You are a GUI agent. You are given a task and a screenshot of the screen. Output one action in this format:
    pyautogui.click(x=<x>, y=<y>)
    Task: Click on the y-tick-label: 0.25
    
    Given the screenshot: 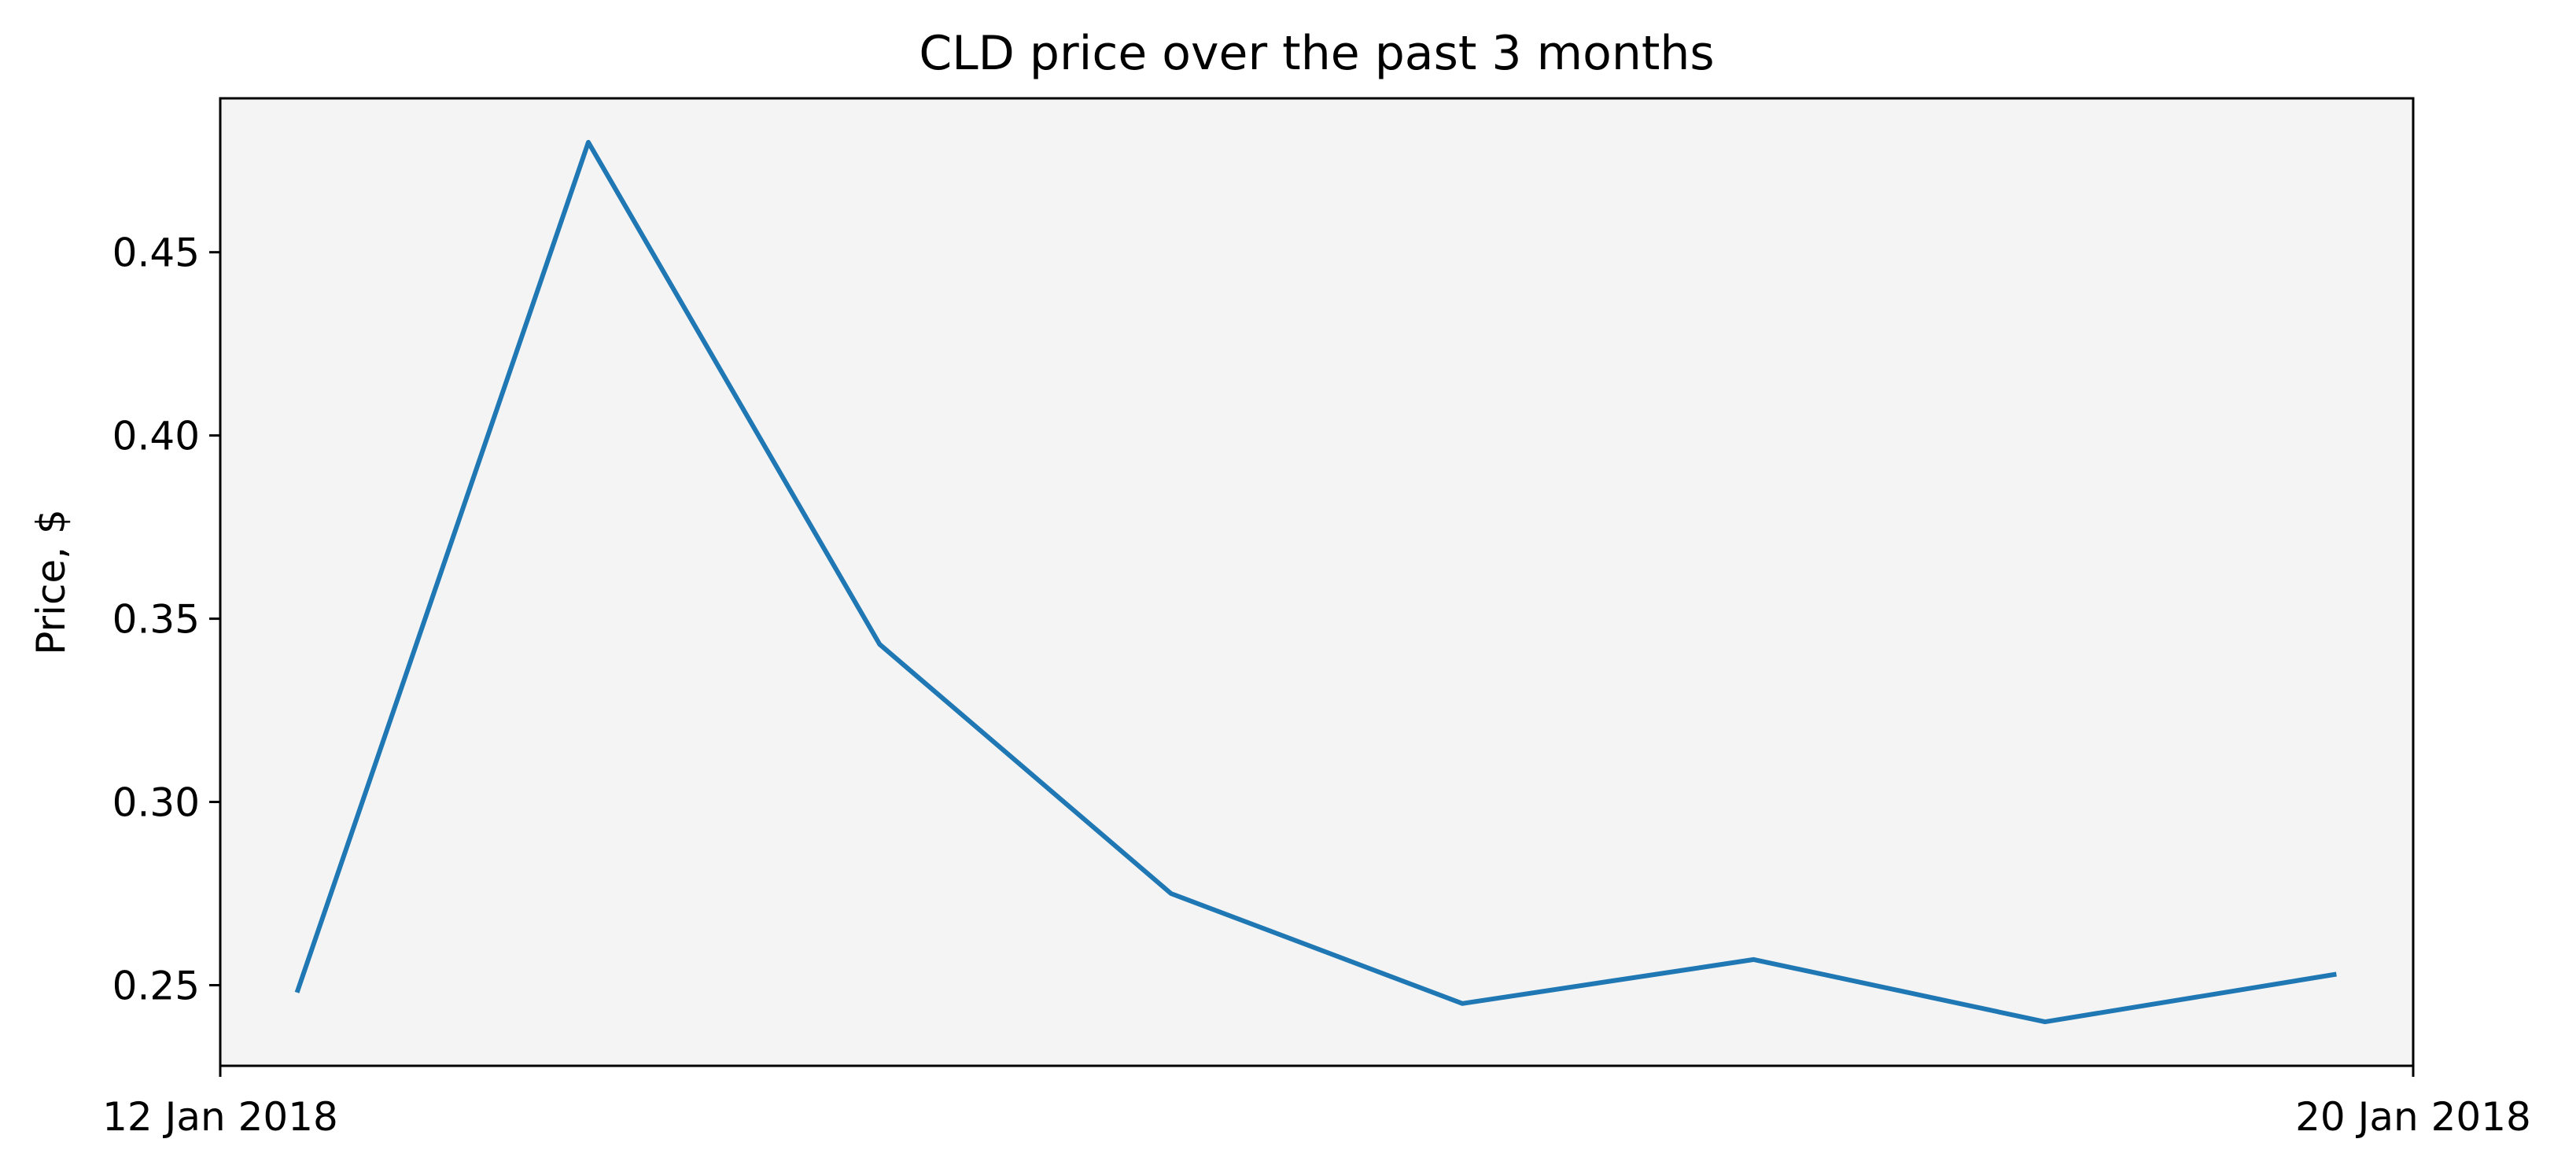 What is the action you would take?
    pyautogui.click(x=156, y=986)
    